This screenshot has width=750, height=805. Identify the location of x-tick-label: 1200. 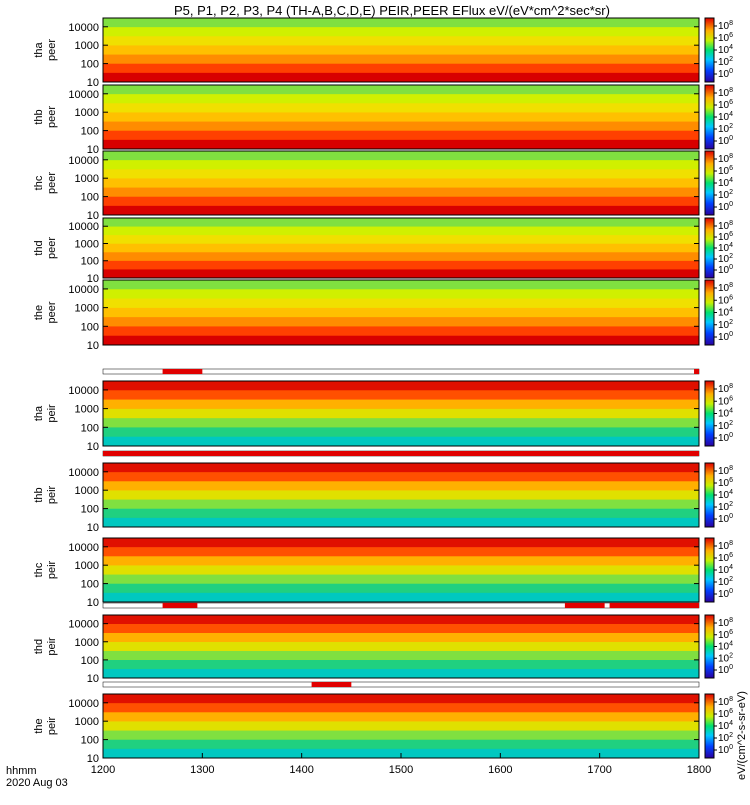
(103, 770).